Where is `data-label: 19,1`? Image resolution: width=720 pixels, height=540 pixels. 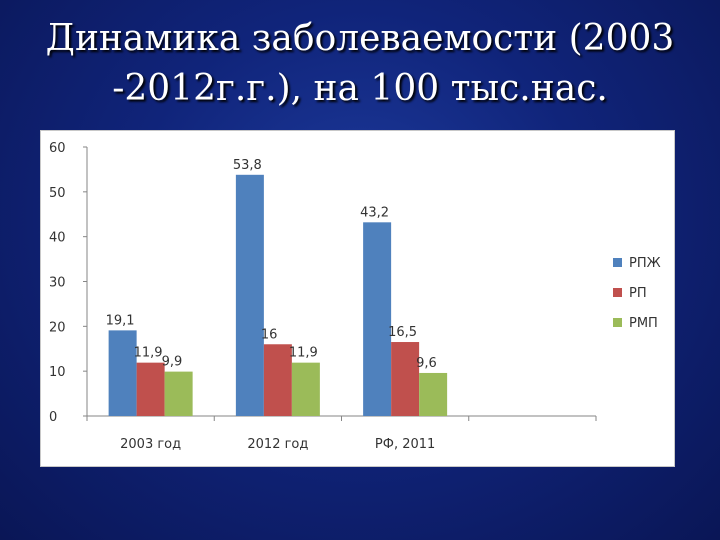
data-label: 19,1 is located at coordinates (120, 320).